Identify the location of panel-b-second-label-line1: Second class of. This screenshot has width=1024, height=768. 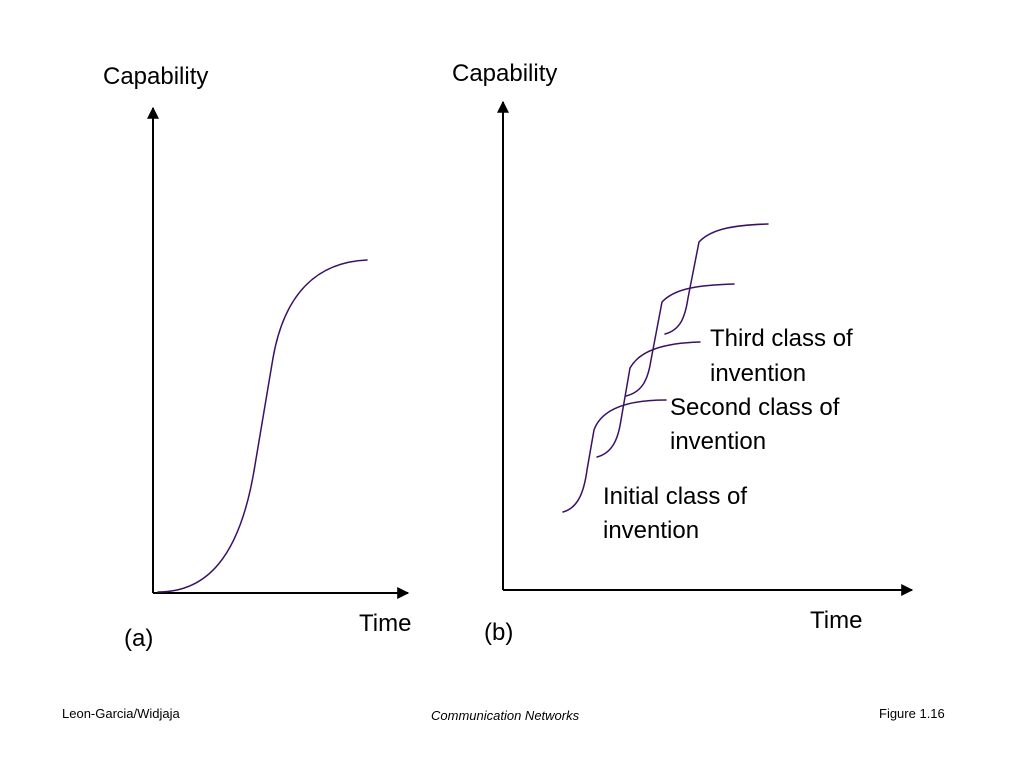
(755, 407).